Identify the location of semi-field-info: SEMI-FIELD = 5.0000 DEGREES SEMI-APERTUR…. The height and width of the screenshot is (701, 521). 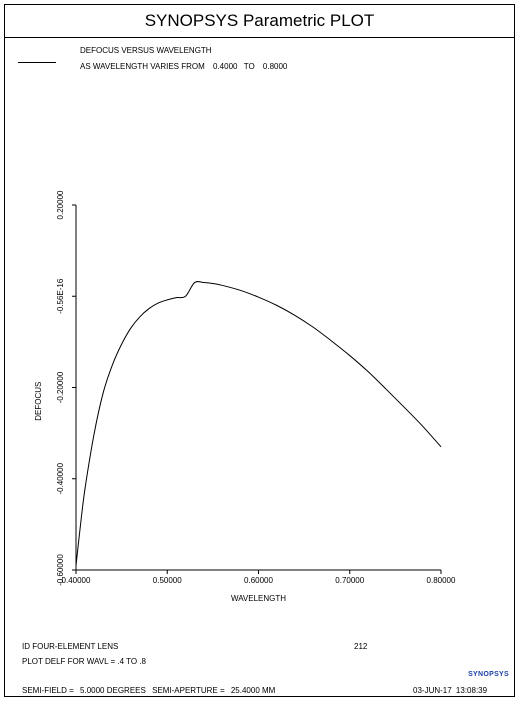
(148, 690).